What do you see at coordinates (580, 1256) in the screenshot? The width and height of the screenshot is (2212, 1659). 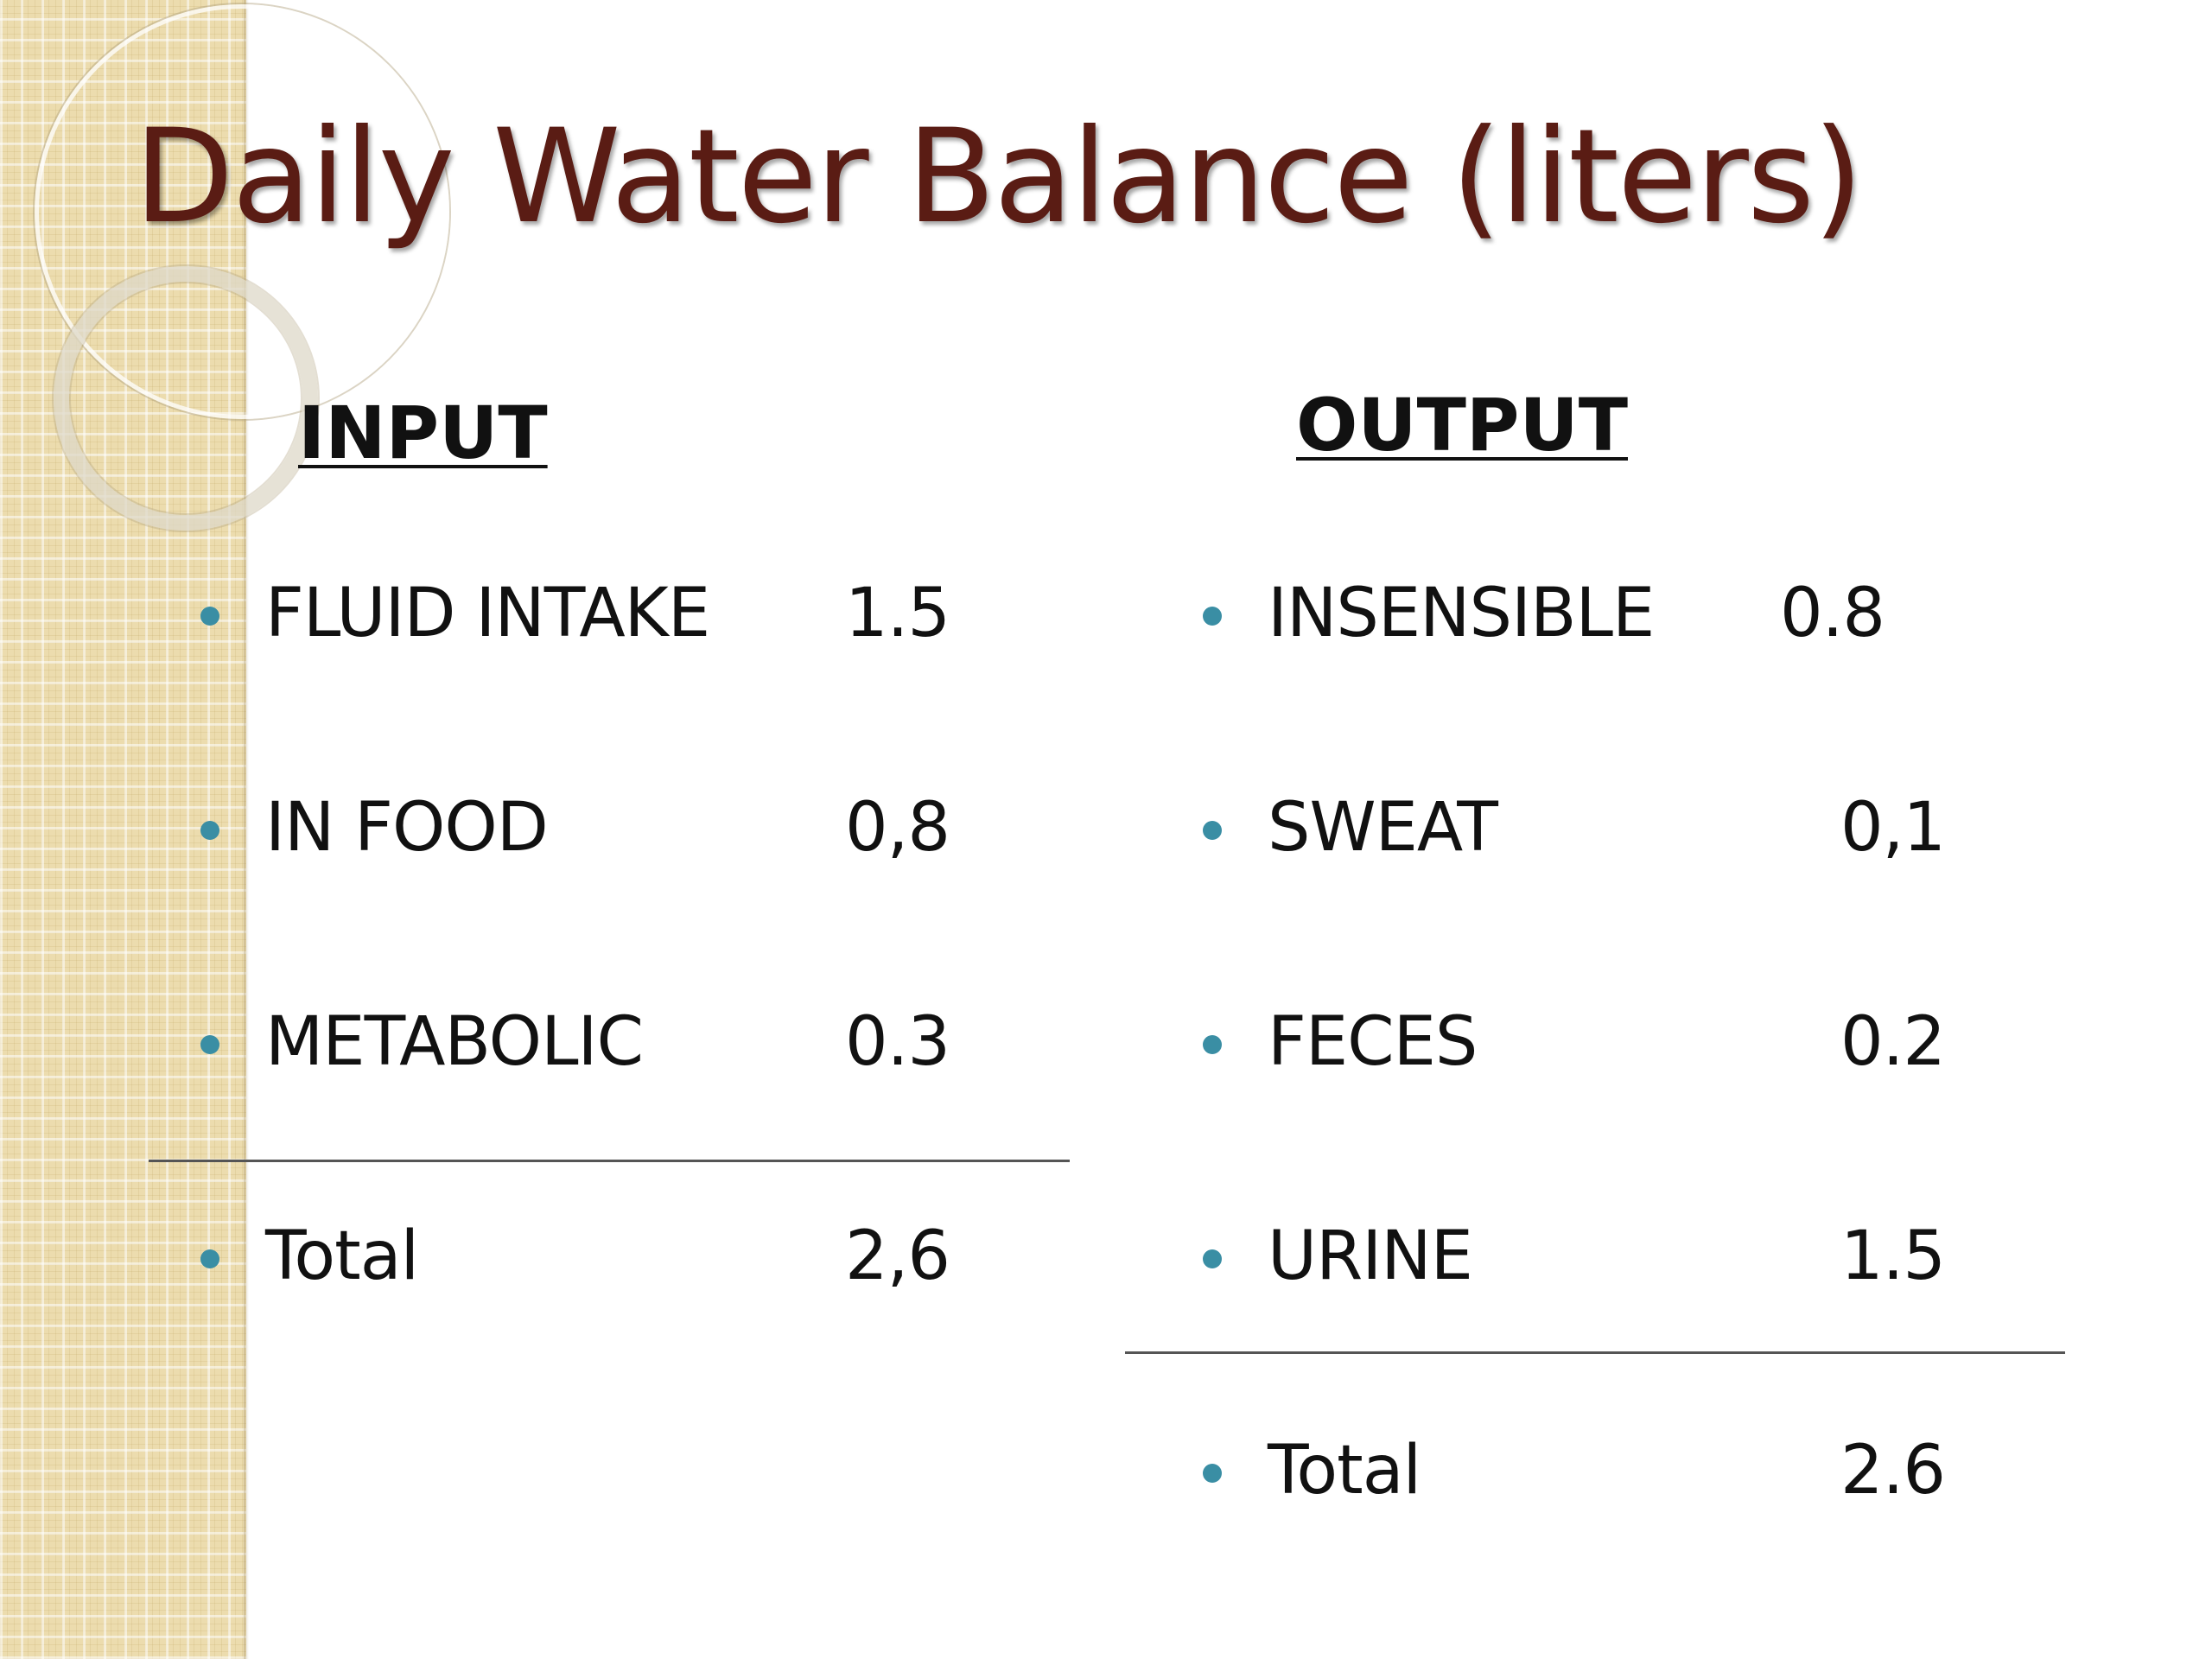 I see `input-row-total: Total 2,6` at bounding box center [580, 1256].